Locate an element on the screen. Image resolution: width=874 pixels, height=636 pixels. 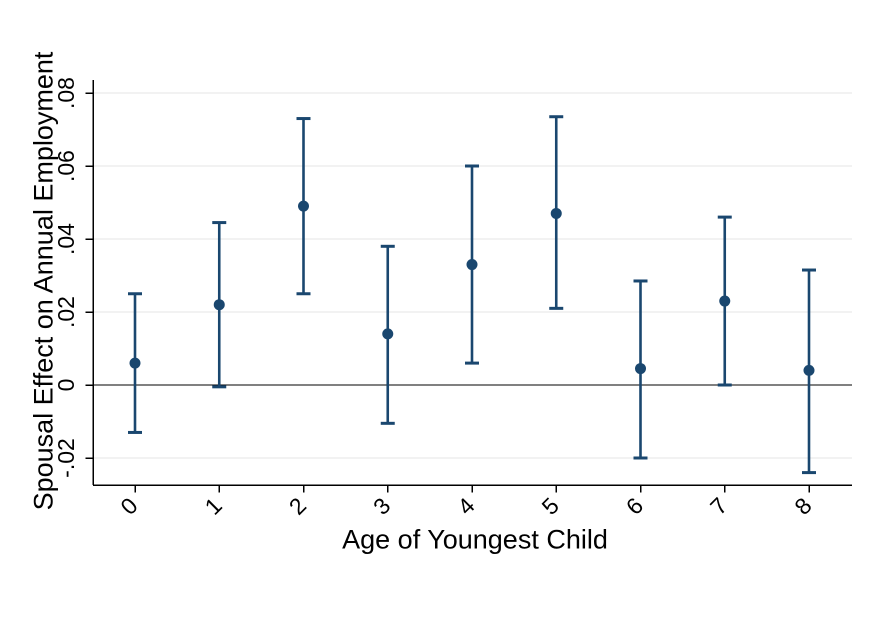
x-tick-label: 4 is located at coordinates (466, 506).